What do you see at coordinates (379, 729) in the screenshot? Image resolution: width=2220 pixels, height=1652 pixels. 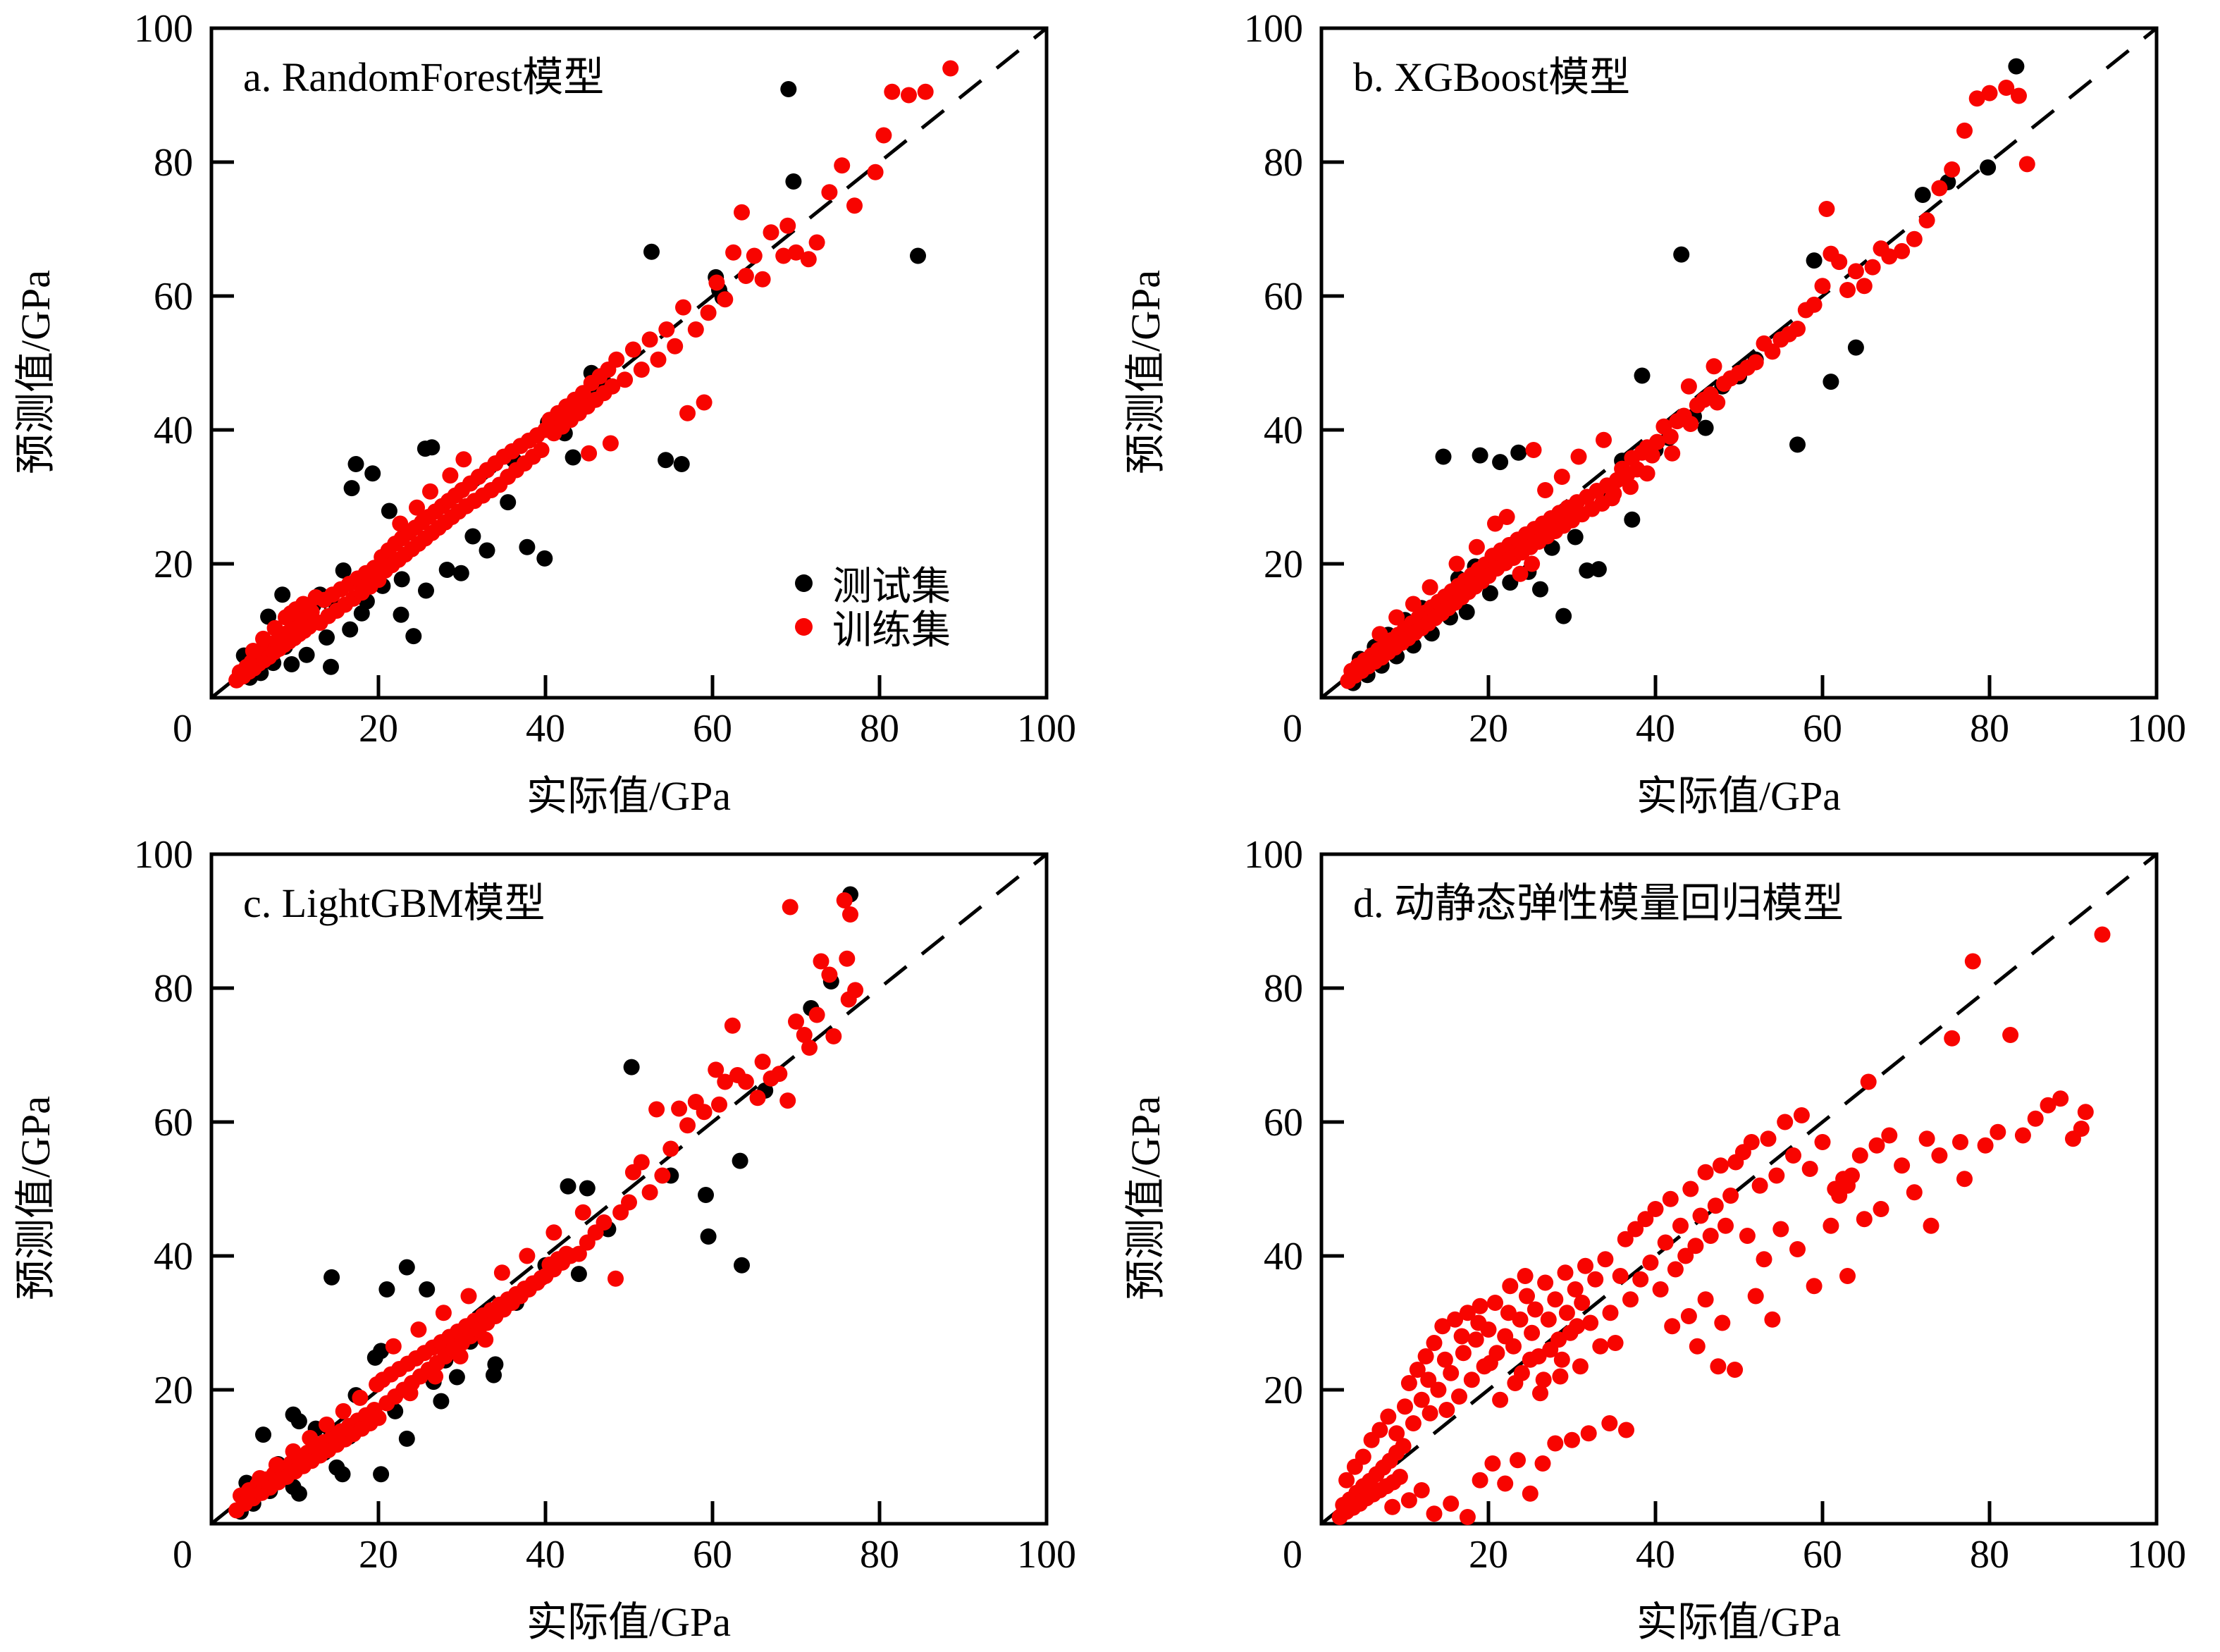 I see `x-tick-label: 20` at bounding box center [379, 729].